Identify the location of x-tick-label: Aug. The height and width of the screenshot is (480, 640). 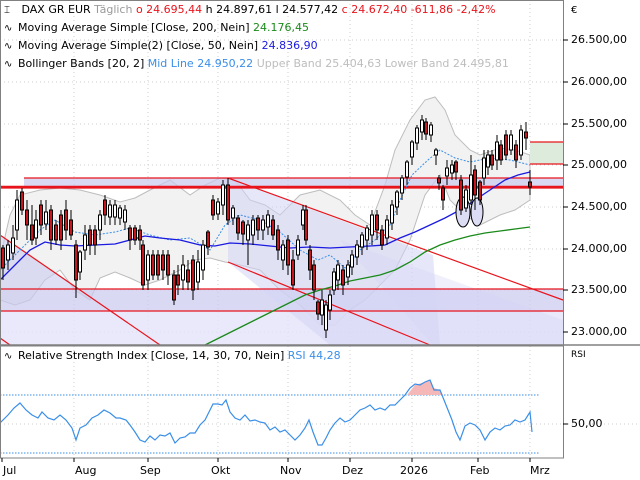
(86, 470).